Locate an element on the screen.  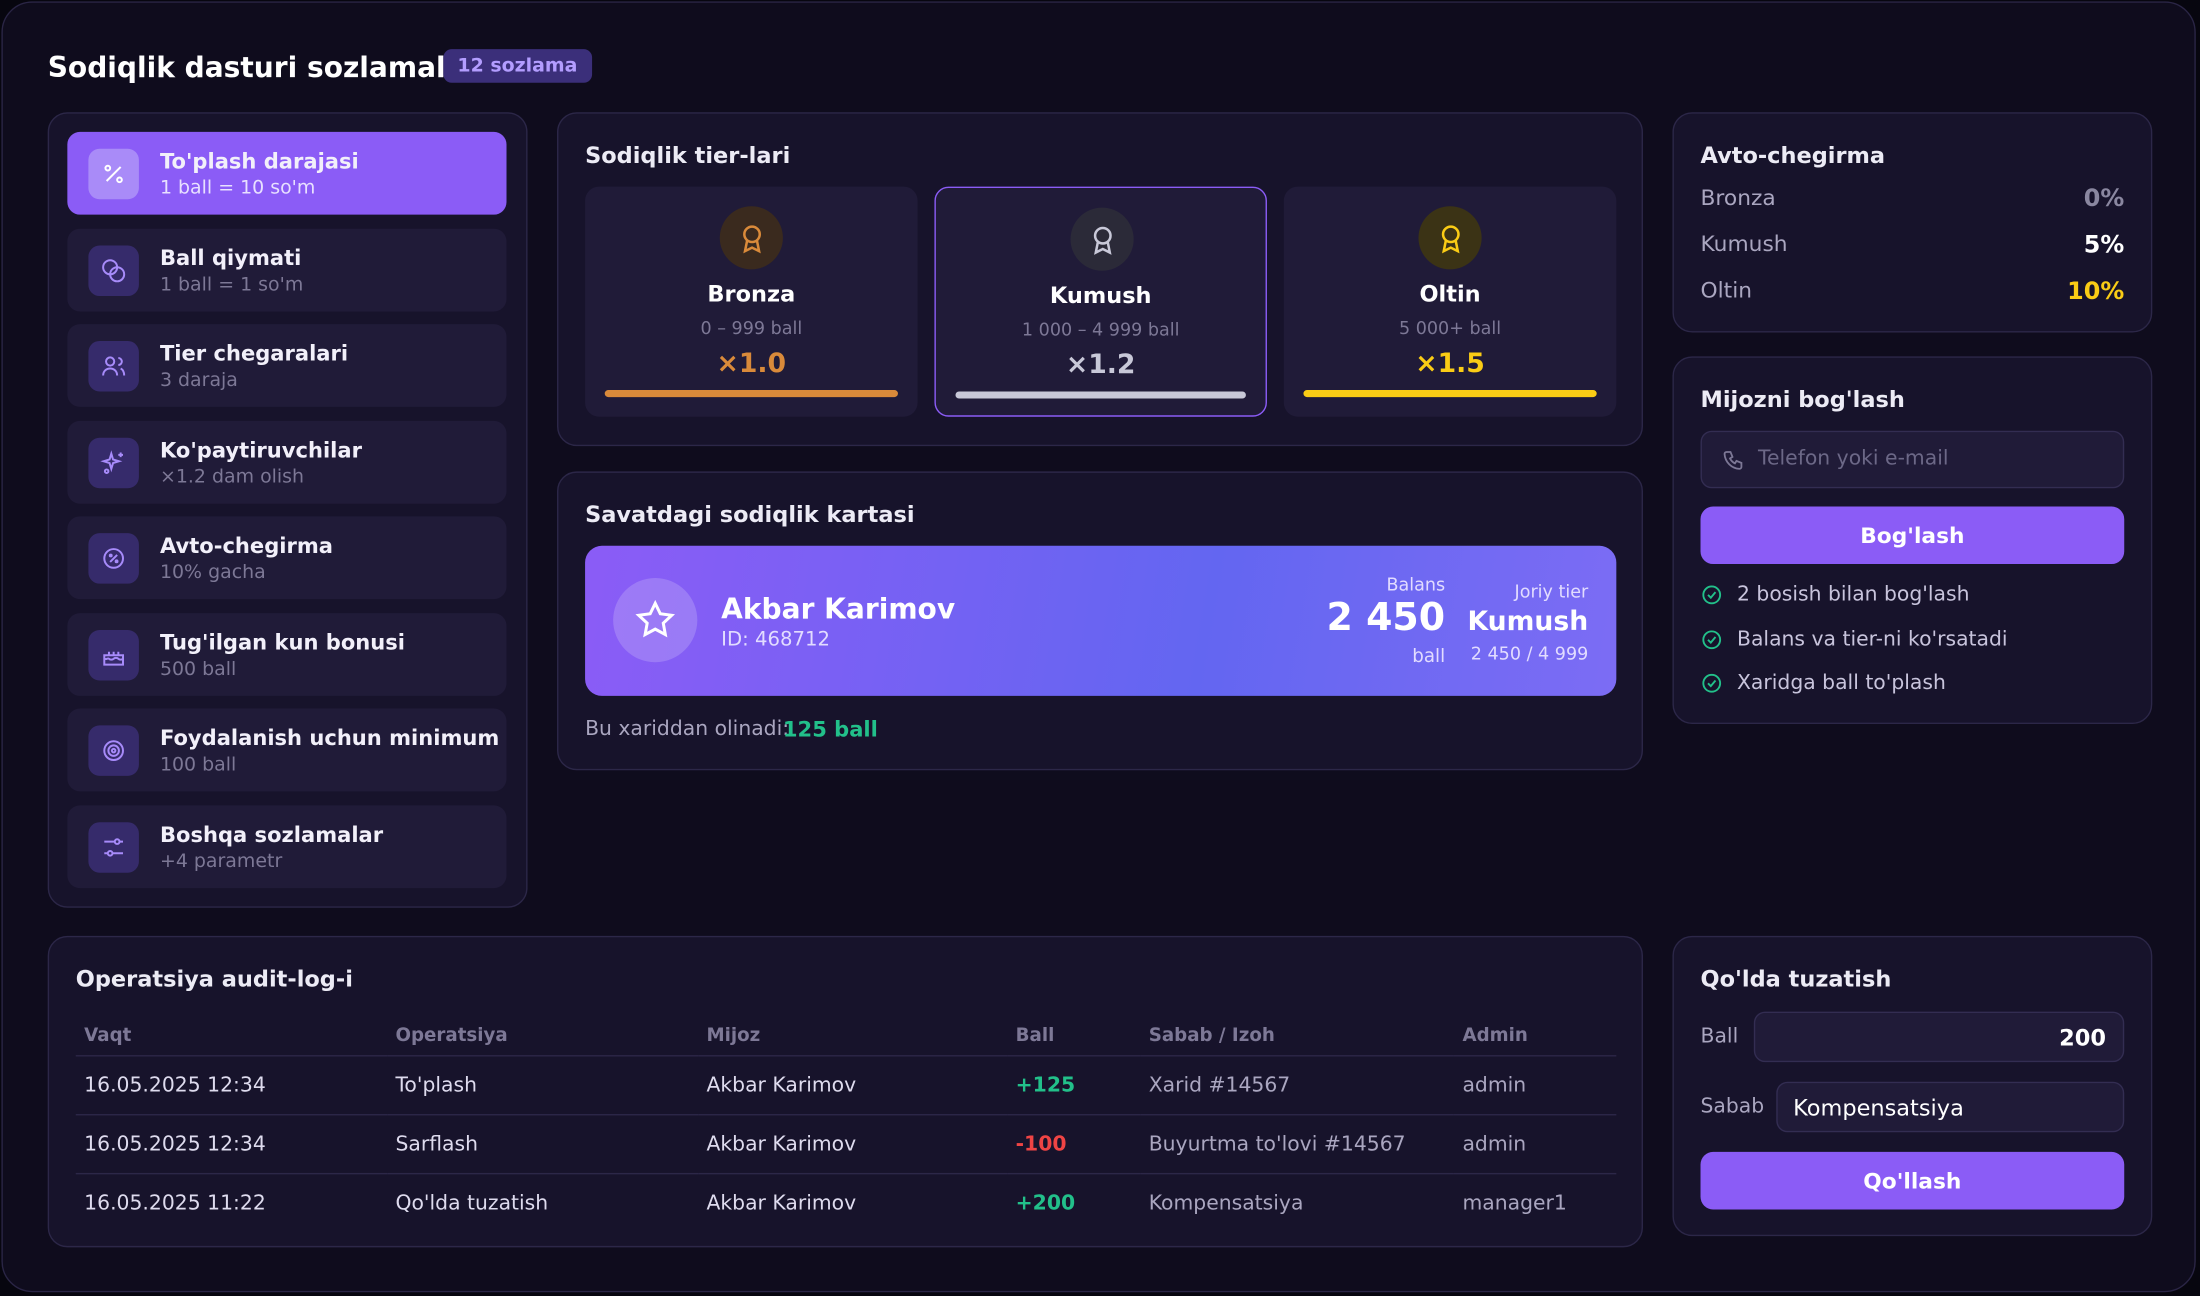
feature: Xaridga ball to'plash is located at coordinates (1823, 683).